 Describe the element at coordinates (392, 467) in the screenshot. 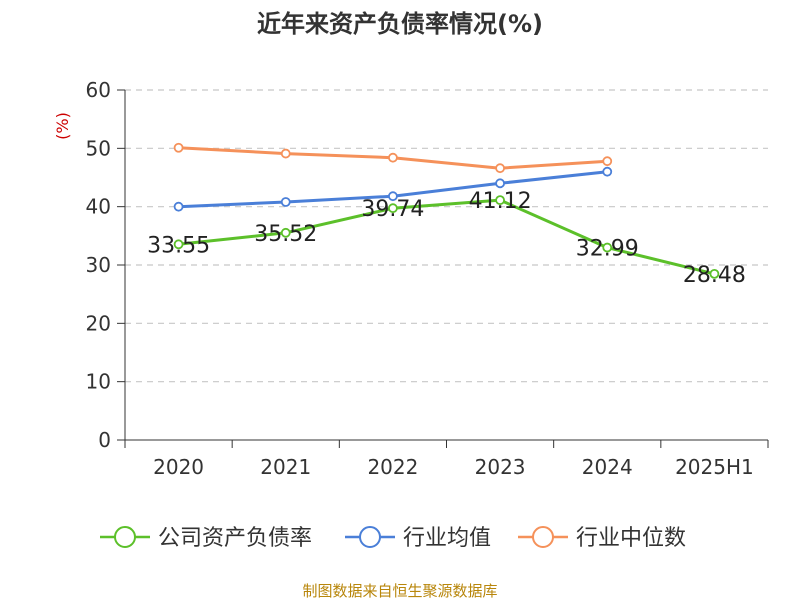

I see `x-tick-label: 2022` at that location.